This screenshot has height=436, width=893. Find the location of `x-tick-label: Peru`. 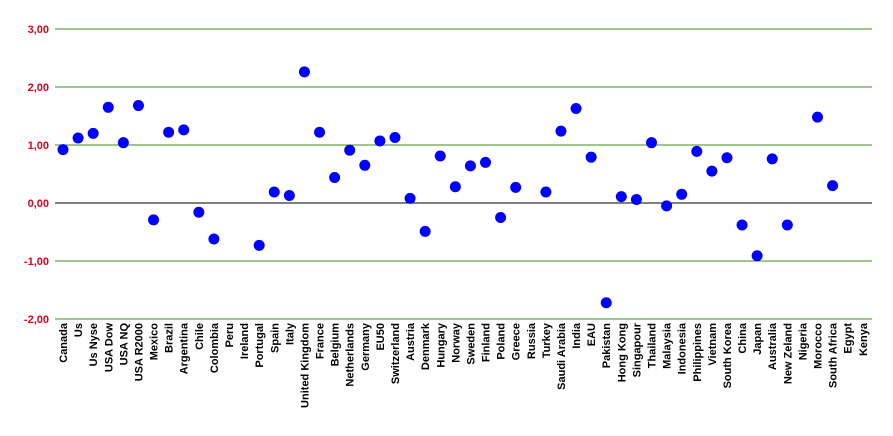

x-tick-label: Peru is located at coordinates (230, 335).